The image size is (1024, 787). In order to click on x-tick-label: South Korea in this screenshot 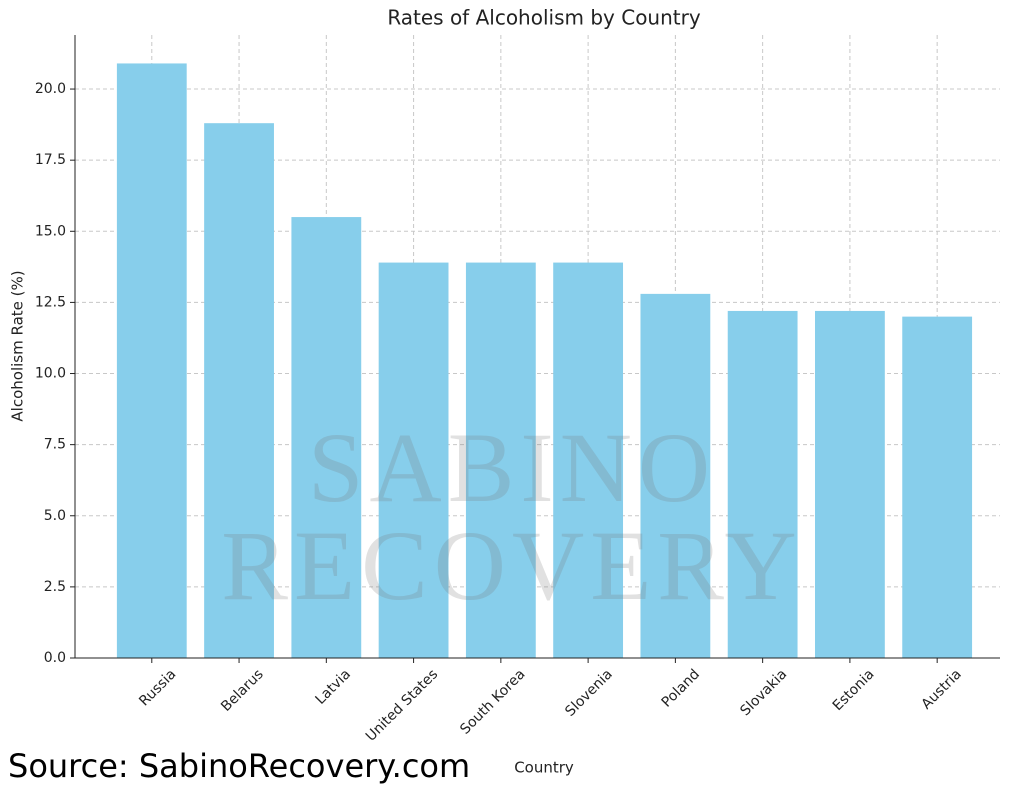, I will do `click(492, 701)`.